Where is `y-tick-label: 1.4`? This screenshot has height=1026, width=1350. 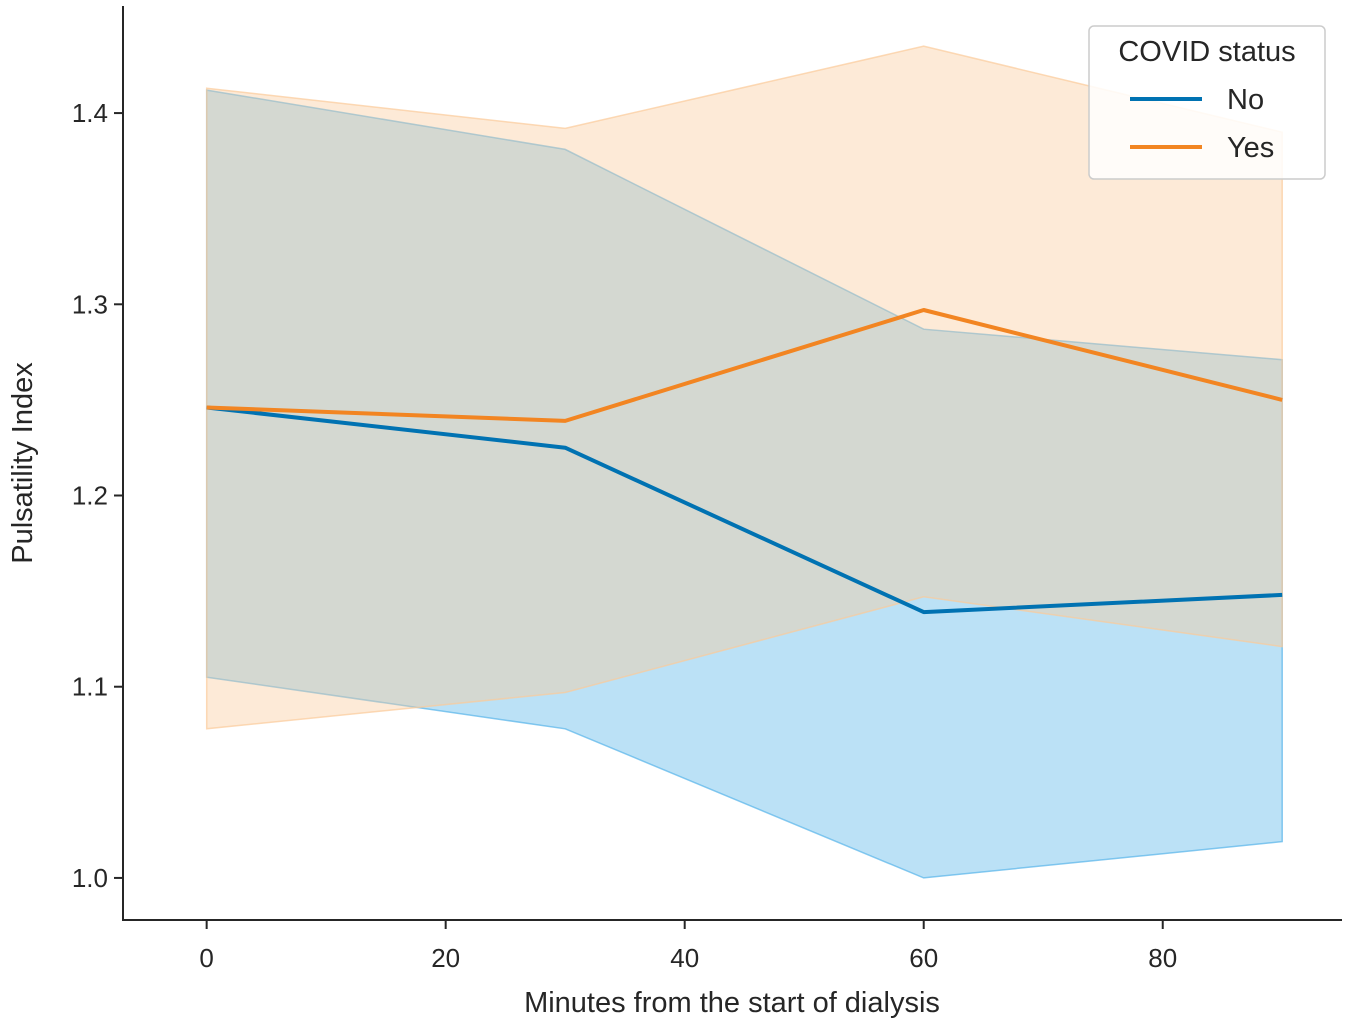 y-tick-label: 1.4 is located at coordinates (90, 113).